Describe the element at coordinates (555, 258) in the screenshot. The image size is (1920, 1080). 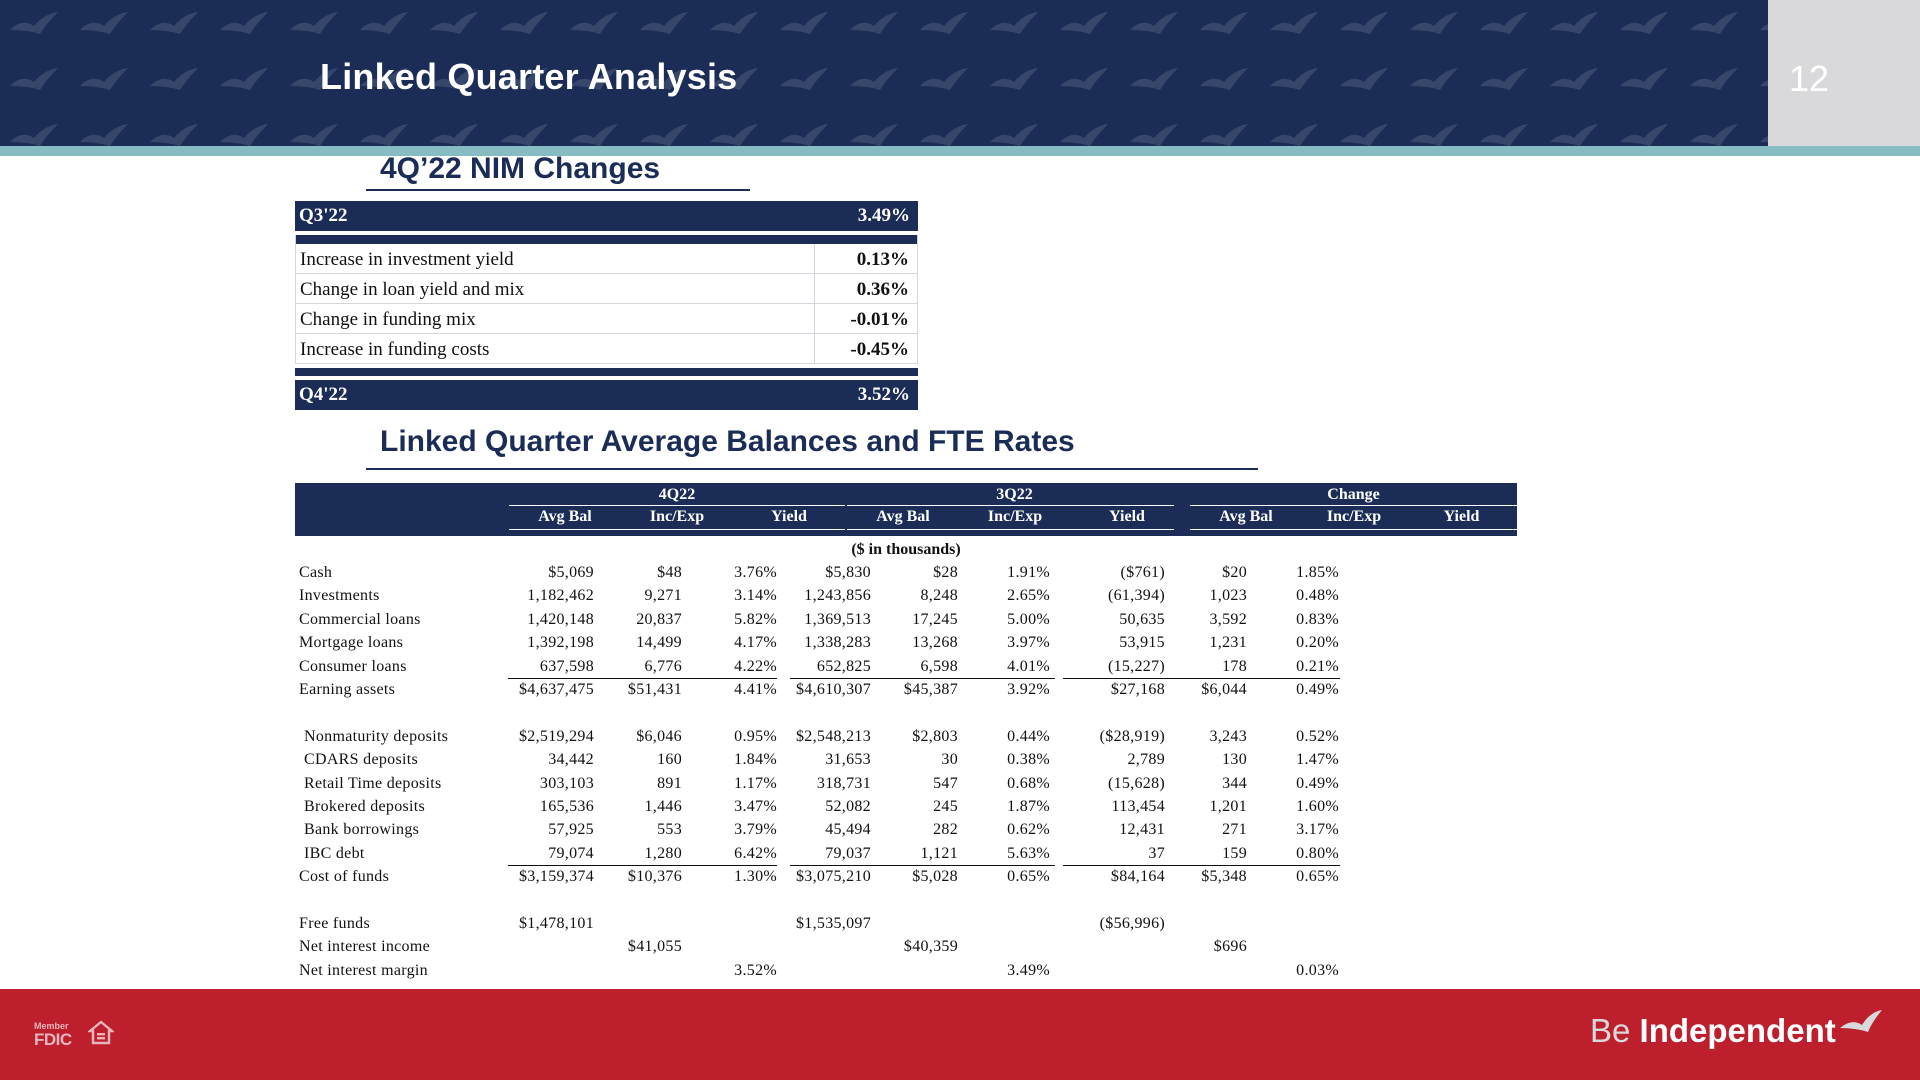
I see `nim-row-label: Increase in investment yield` at that location.